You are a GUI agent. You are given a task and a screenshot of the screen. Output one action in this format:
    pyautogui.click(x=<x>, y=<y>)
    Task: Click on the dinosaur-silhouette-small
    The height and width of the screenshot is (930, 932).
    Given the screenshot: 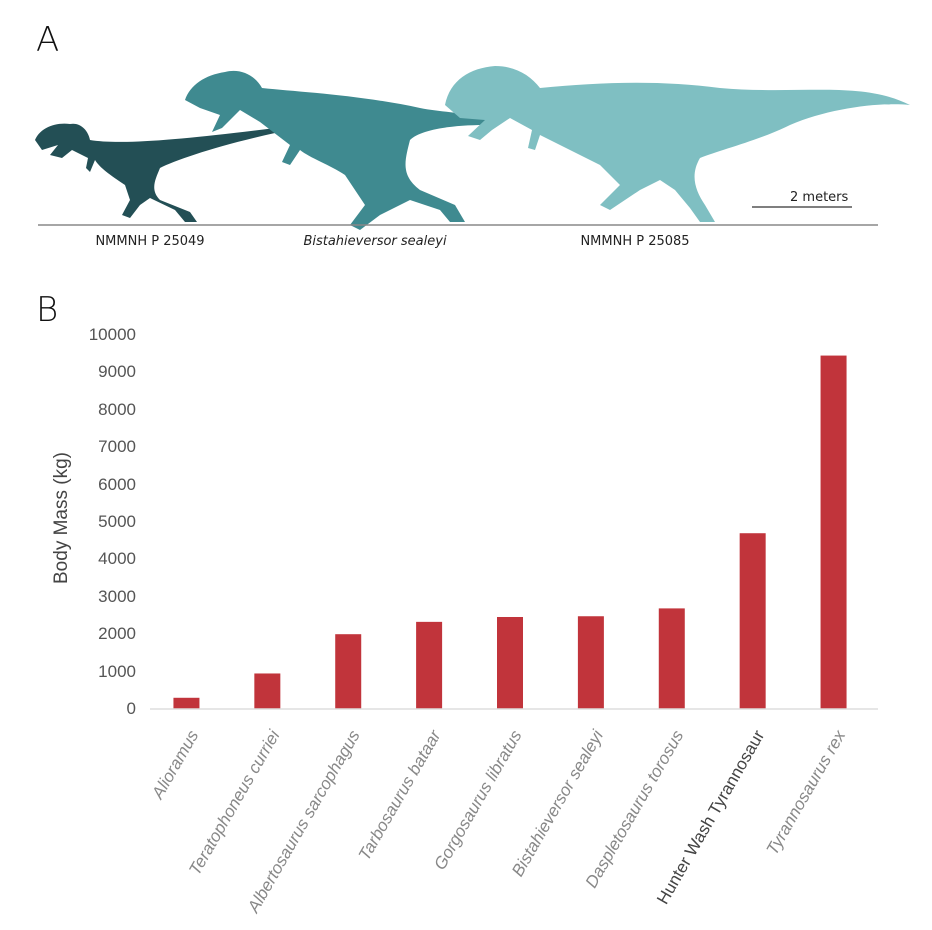 What is the action you would take?
    pyautogui.click(x=155, y=172)
    